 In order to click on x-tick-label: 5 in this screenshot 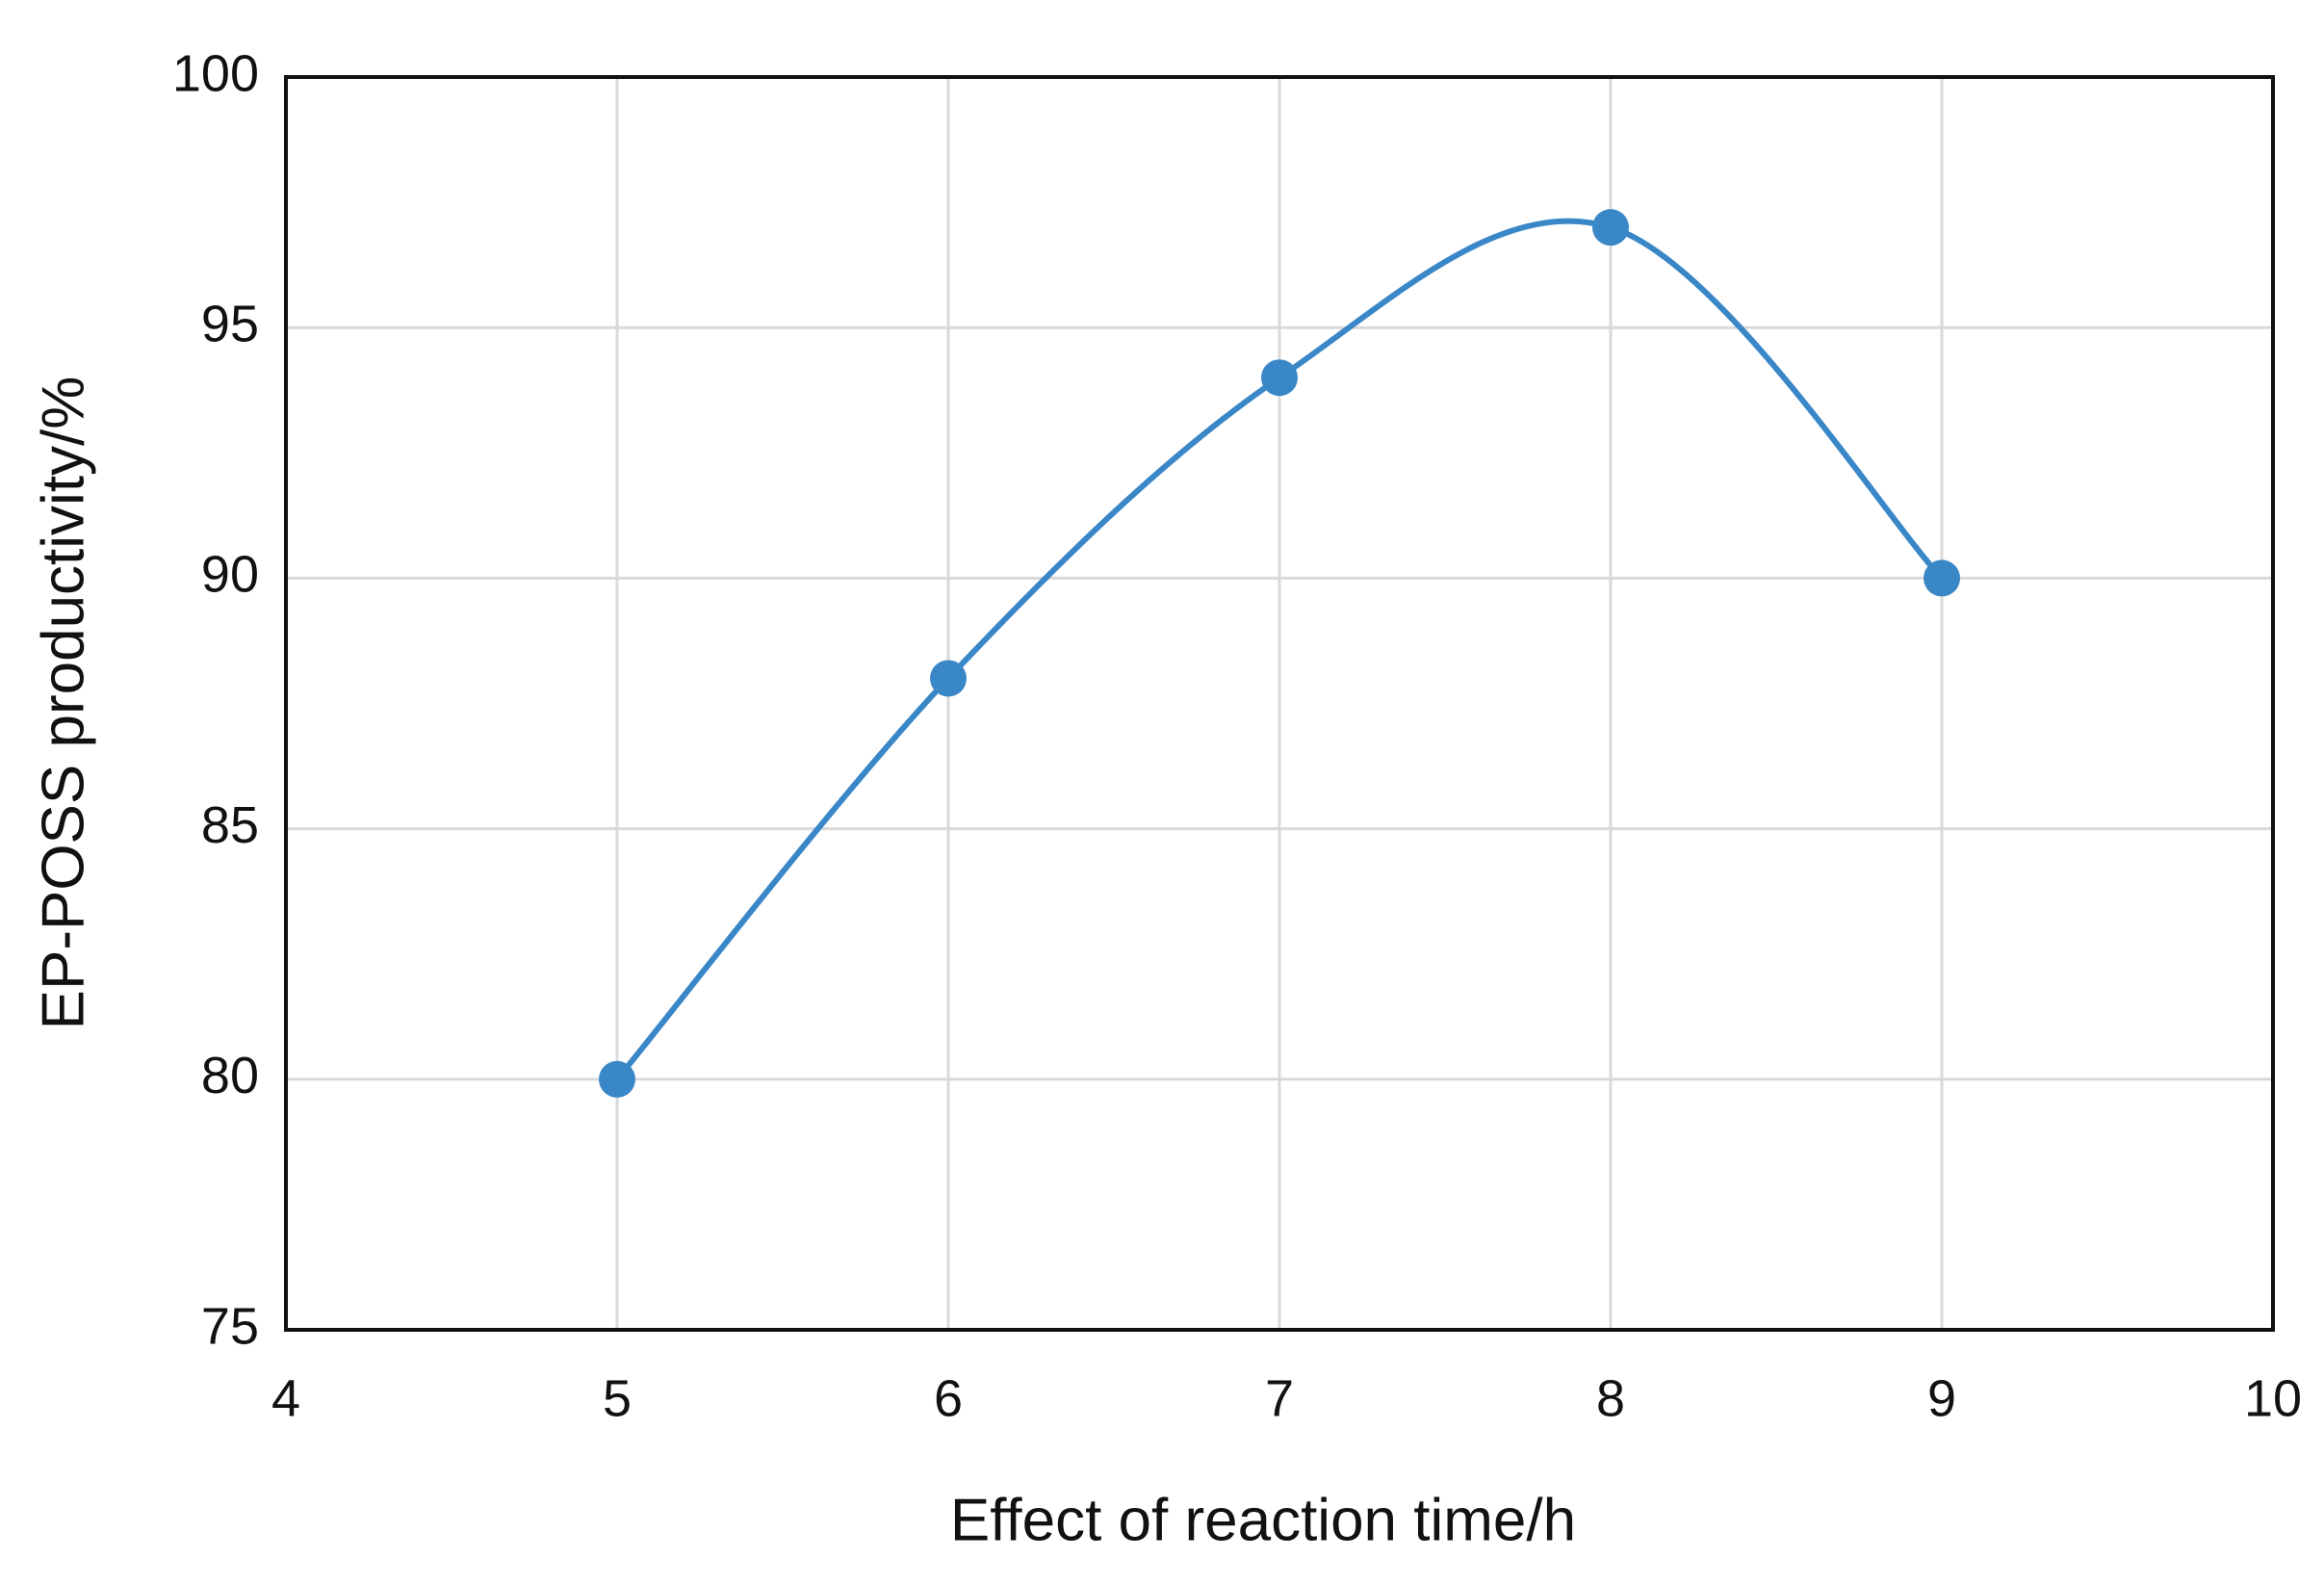, I will do `click(617, 1398)`.